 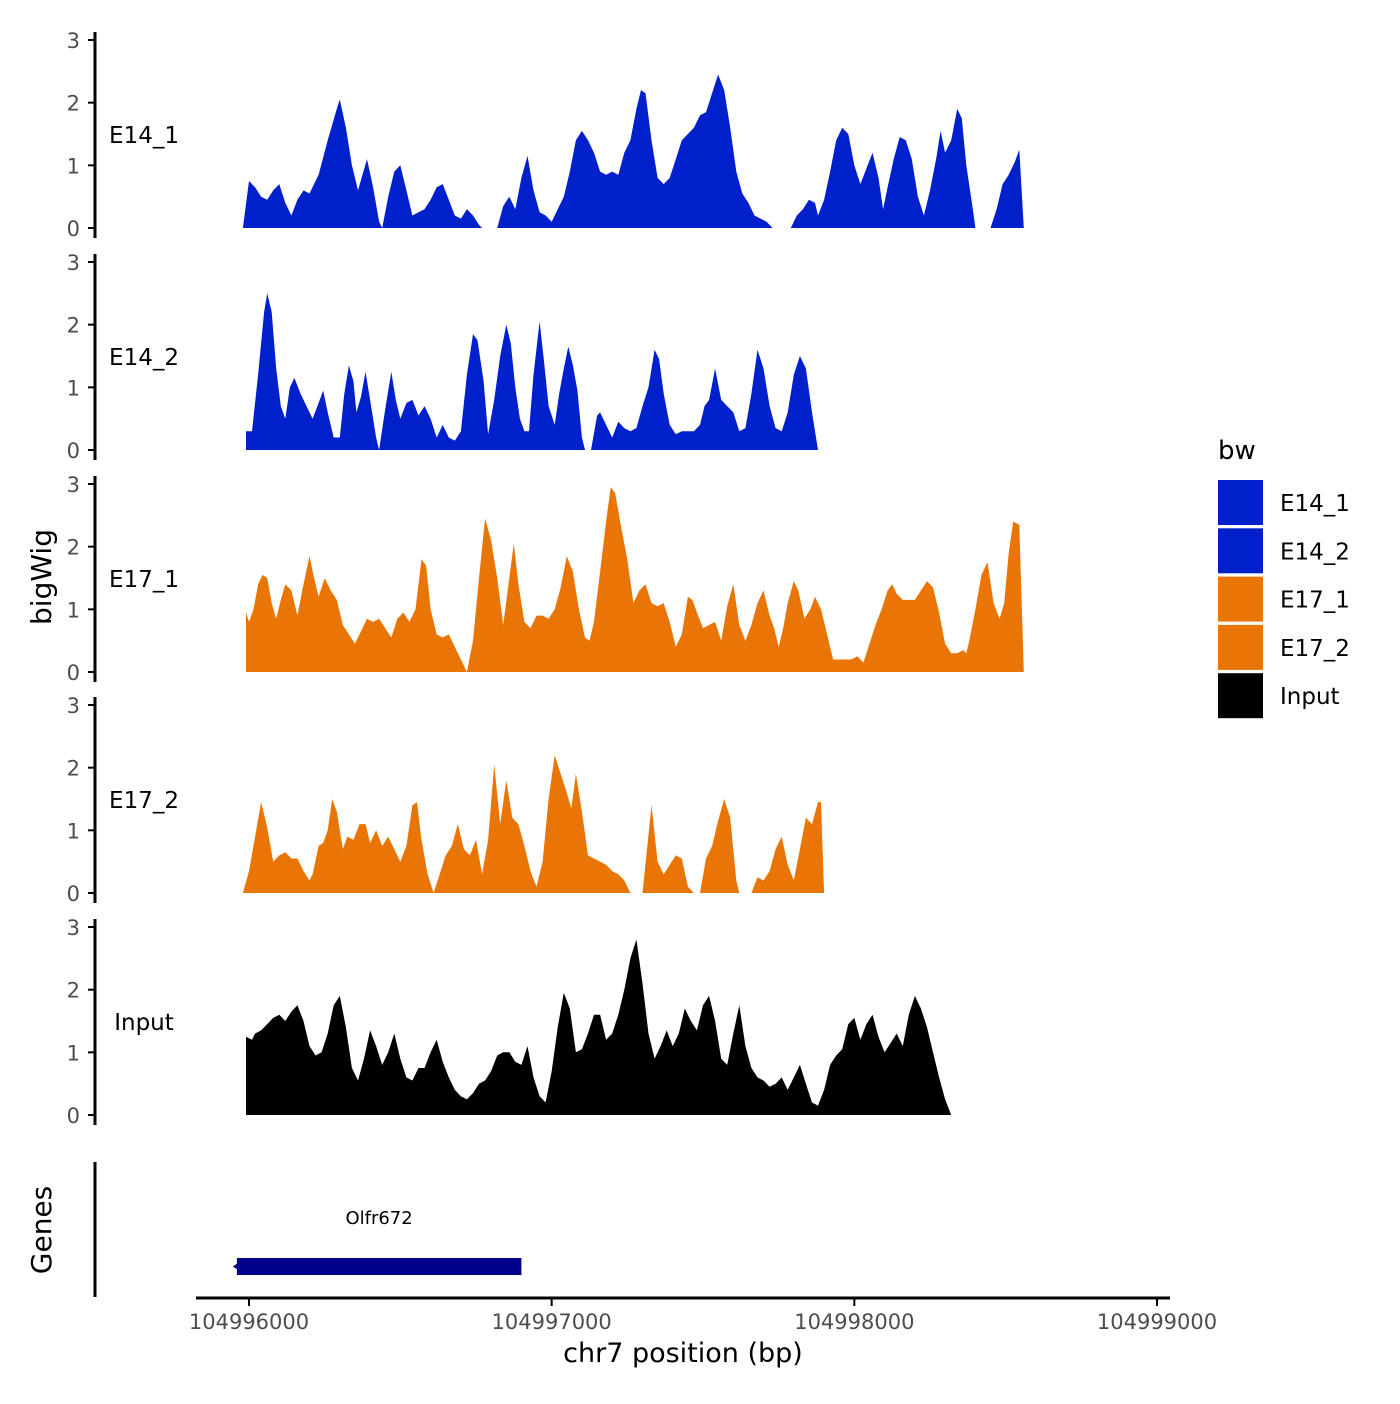 I want to click on track-label-e17-1: E17_1, so click(x=144, y=580).